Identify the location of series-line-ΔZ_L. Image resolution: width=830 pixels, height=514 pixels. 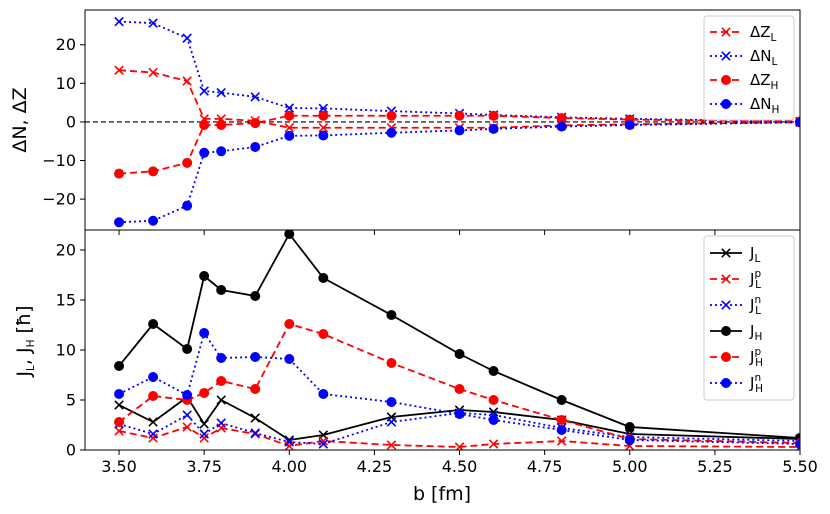
(459, 99).